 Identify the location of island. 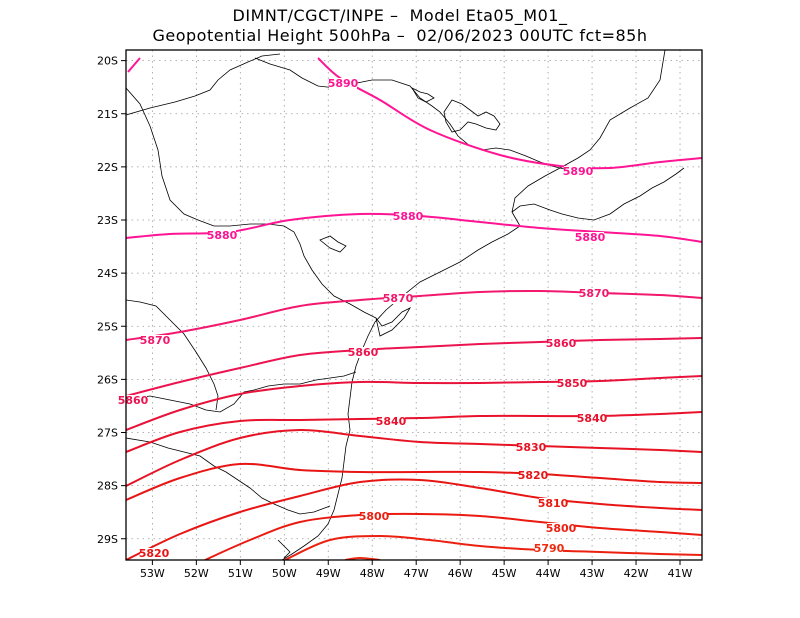
(393, 322).